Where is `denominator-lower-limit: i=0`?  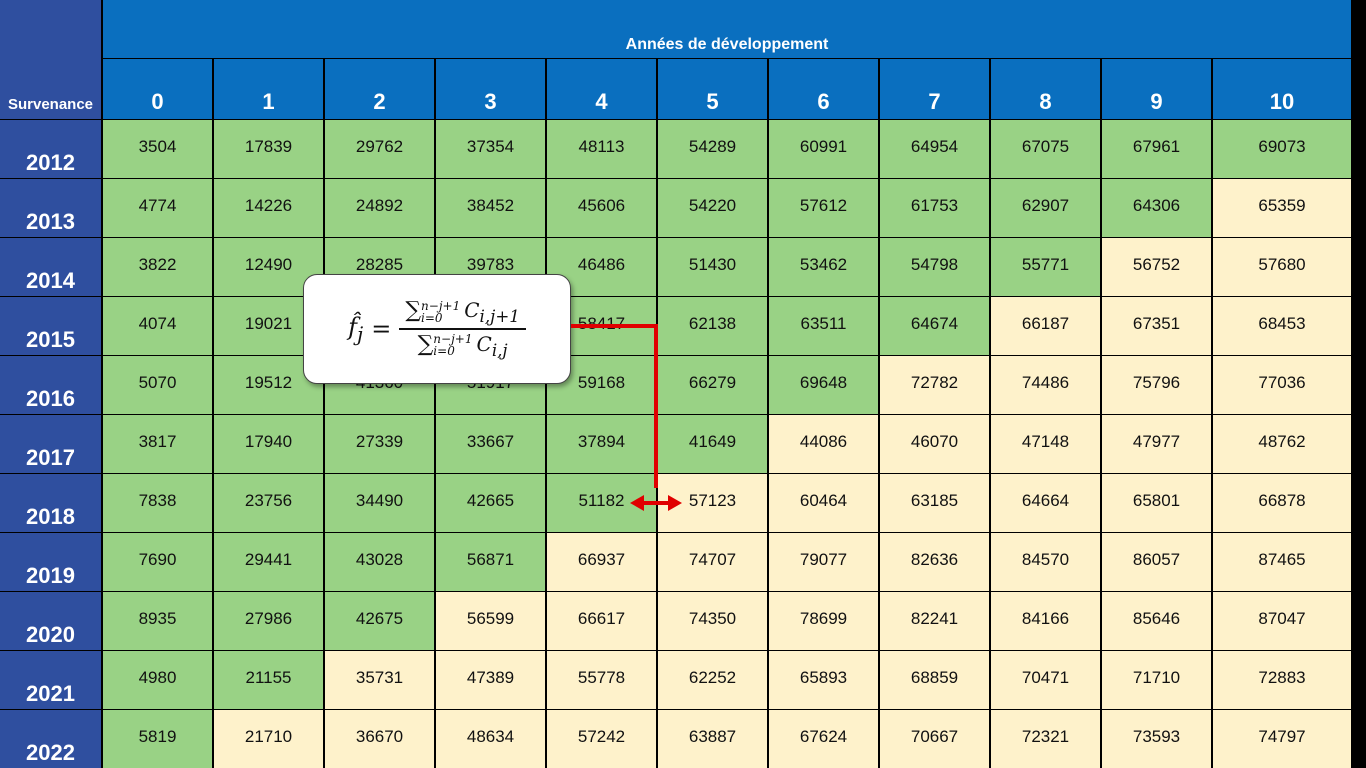
denominator-lower-limit: i=0 is located at coordinates (444, 351).